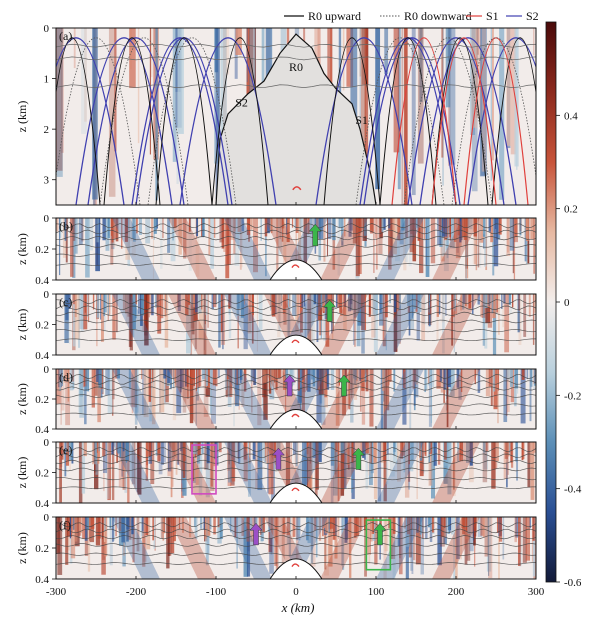  What do you see at coordinates (47, 295) in the screenshot?
I see `y-tick-label: 0` at bounding box center [47, 295].